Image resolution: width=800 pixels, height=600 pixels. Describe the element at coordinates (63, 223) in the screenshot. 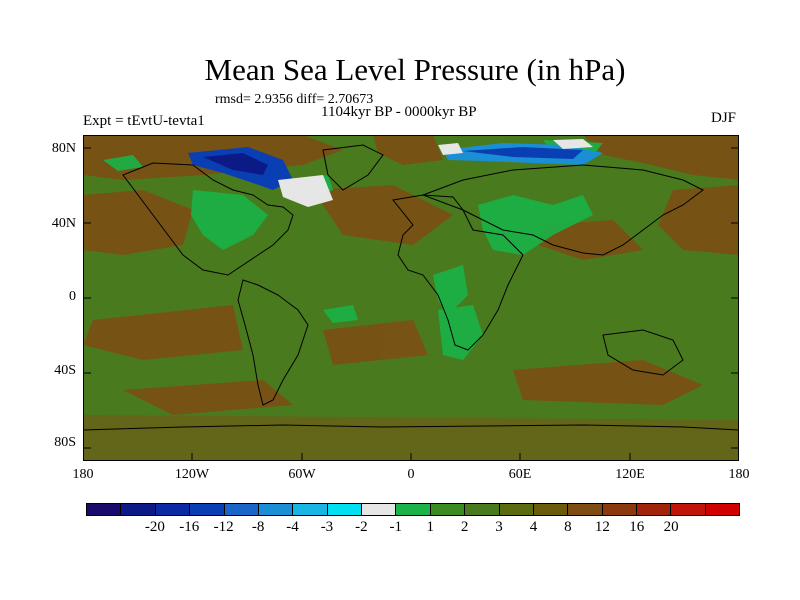

I see `lat-label-40n: 40N` at that location.